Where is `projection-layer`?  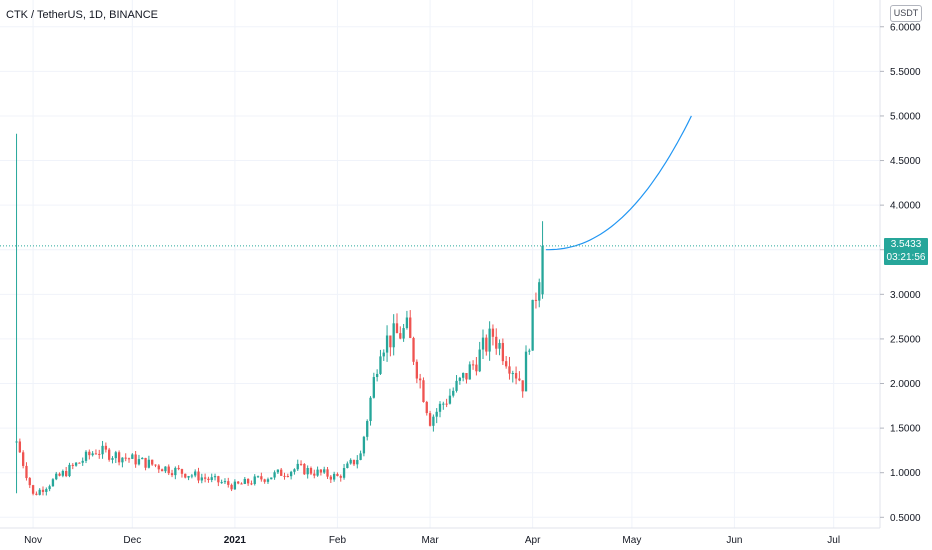
projection-layer is located at coordinates (618, 183).